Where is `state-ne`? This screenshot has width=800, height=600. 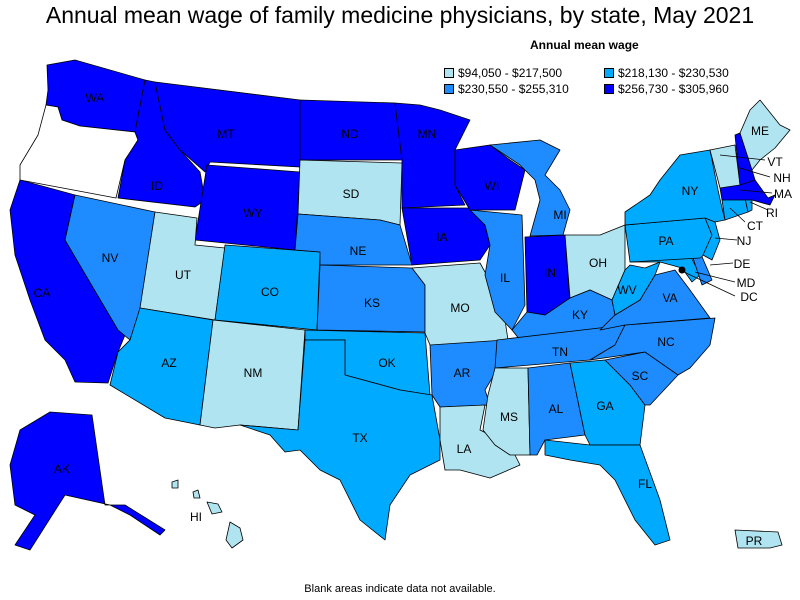
state-ne is located at coordinates (353, 239).